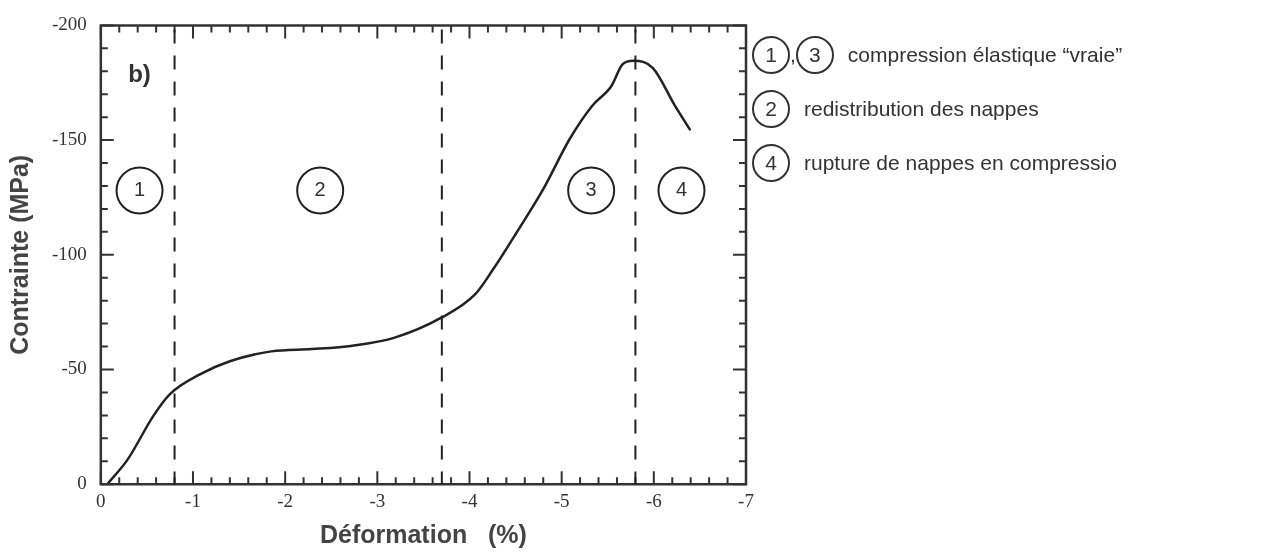 The height and width of the screenshot is (557, 1277). What do you see at coordinates (469, 500) in the screenshot?
I see `x-tick-label: -4` at bounding box center [469, 500].